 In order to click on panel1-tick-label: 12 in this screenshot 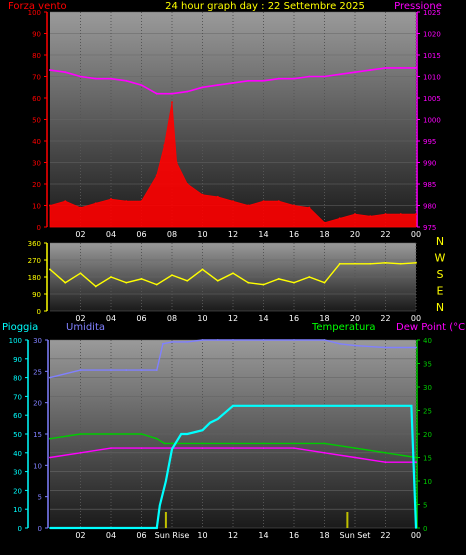, I will do `click(233, 234)`.